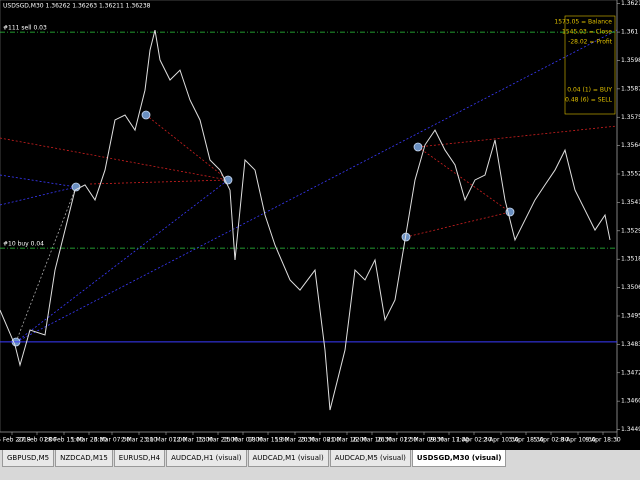 The height and width of the screenshot is (480, 640). Describe the element at coordinates (37, 440) in the screenshot. I see `x-tick-label: 27 Feb 07:00` at that location.